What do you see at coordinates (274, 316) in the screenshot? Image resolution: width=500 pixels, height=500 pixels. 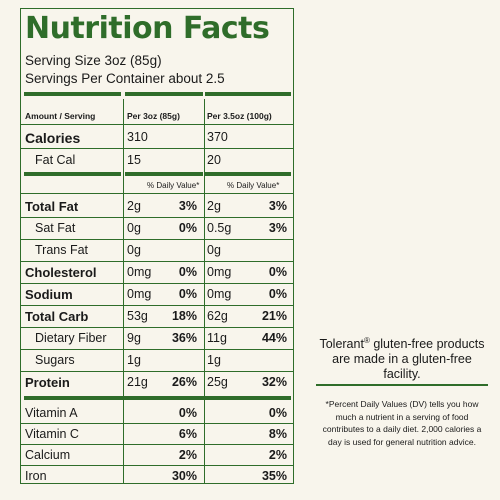 I see `nutrient-percent-col2: 21%` at bounding box center [274, 316].